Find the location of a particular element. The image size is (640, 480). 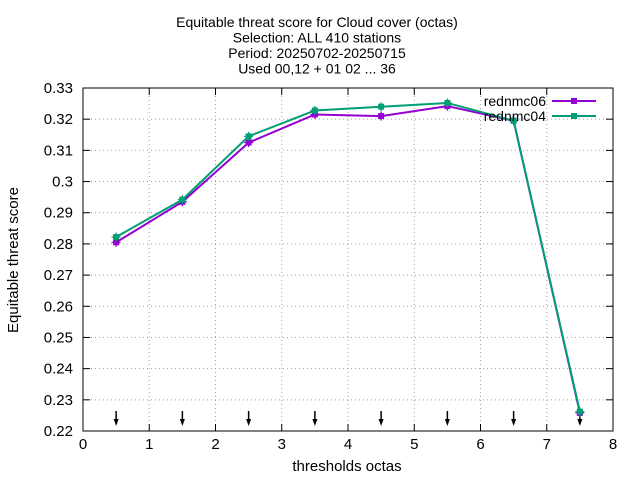

y-tick-label: 0.28 is located at coordinates (58, 244).